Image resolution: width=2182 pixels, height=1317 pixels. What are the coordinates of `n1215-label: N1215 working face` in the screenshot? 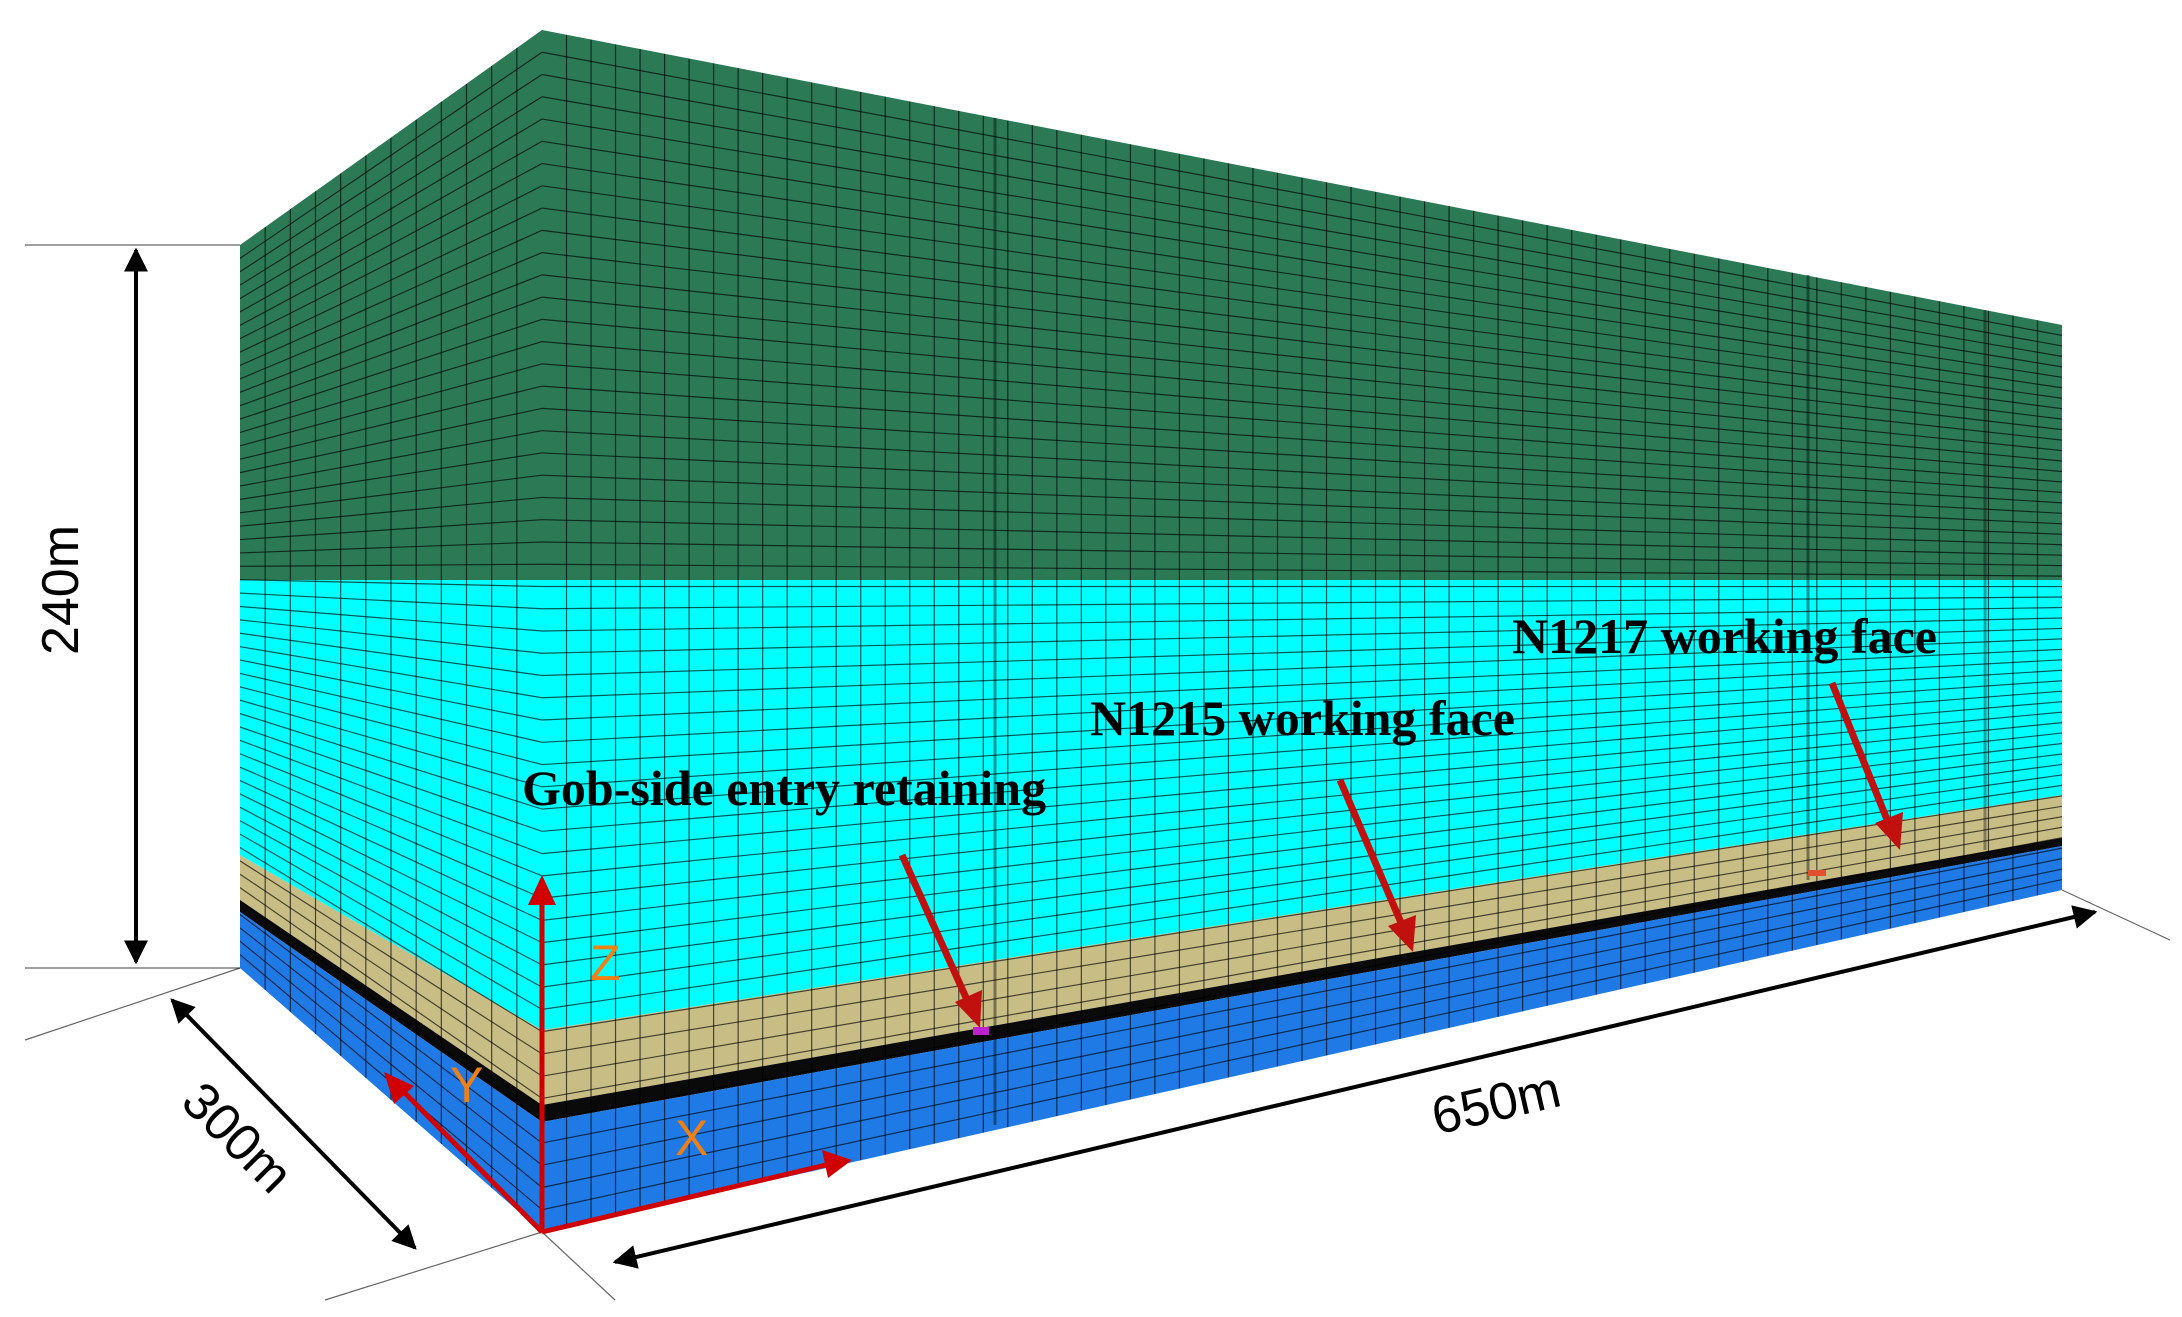 It's located at (1302, 718).